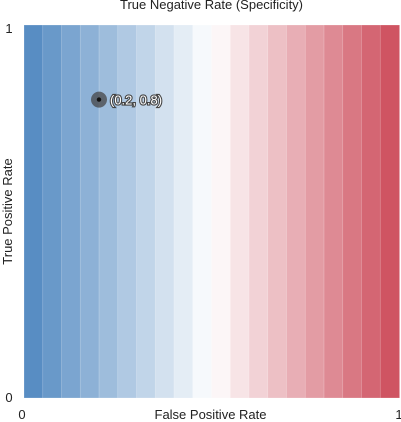 The height and width of the screenshot is (422, 401). What do you see at coordinates (211, 414) in the screenshot?
I see `x-axis-title: False Positive Rate` at bounding box center [211, 414].